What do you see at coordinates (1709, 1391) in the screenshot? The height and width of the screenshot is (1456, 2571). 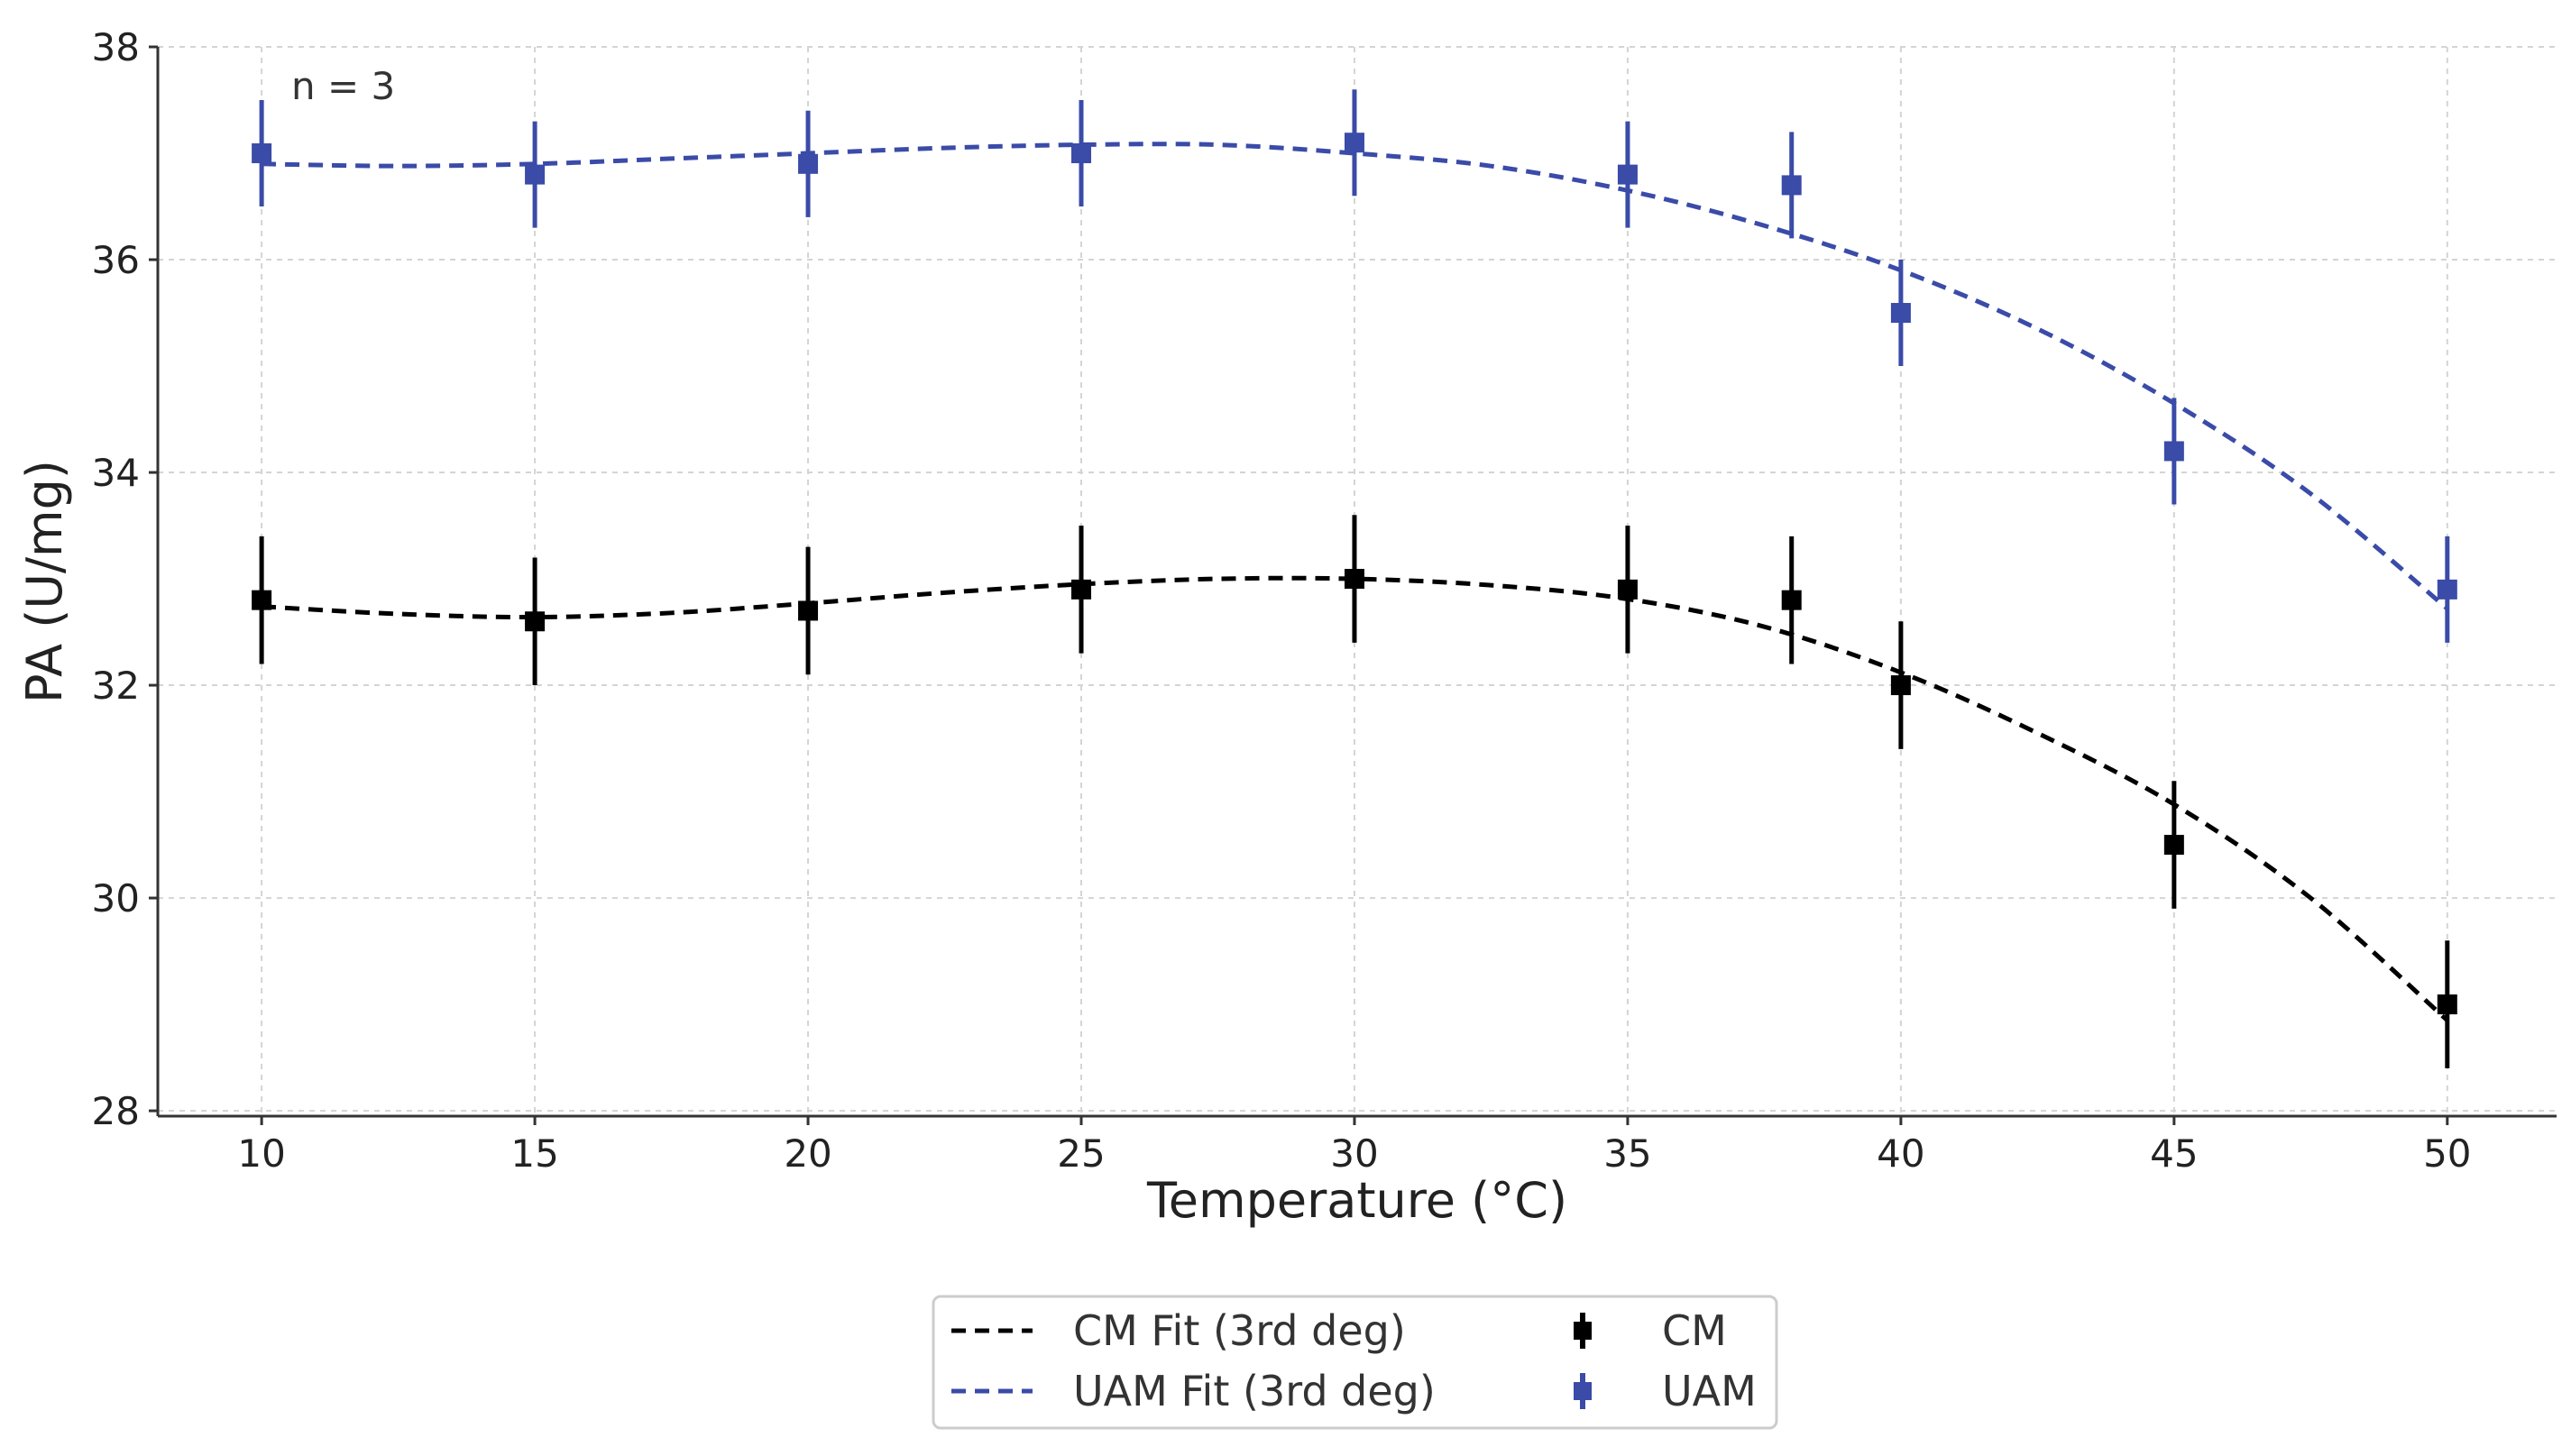 I see `legend-uam-label: UAM` at bounding box center [1709, 1391].